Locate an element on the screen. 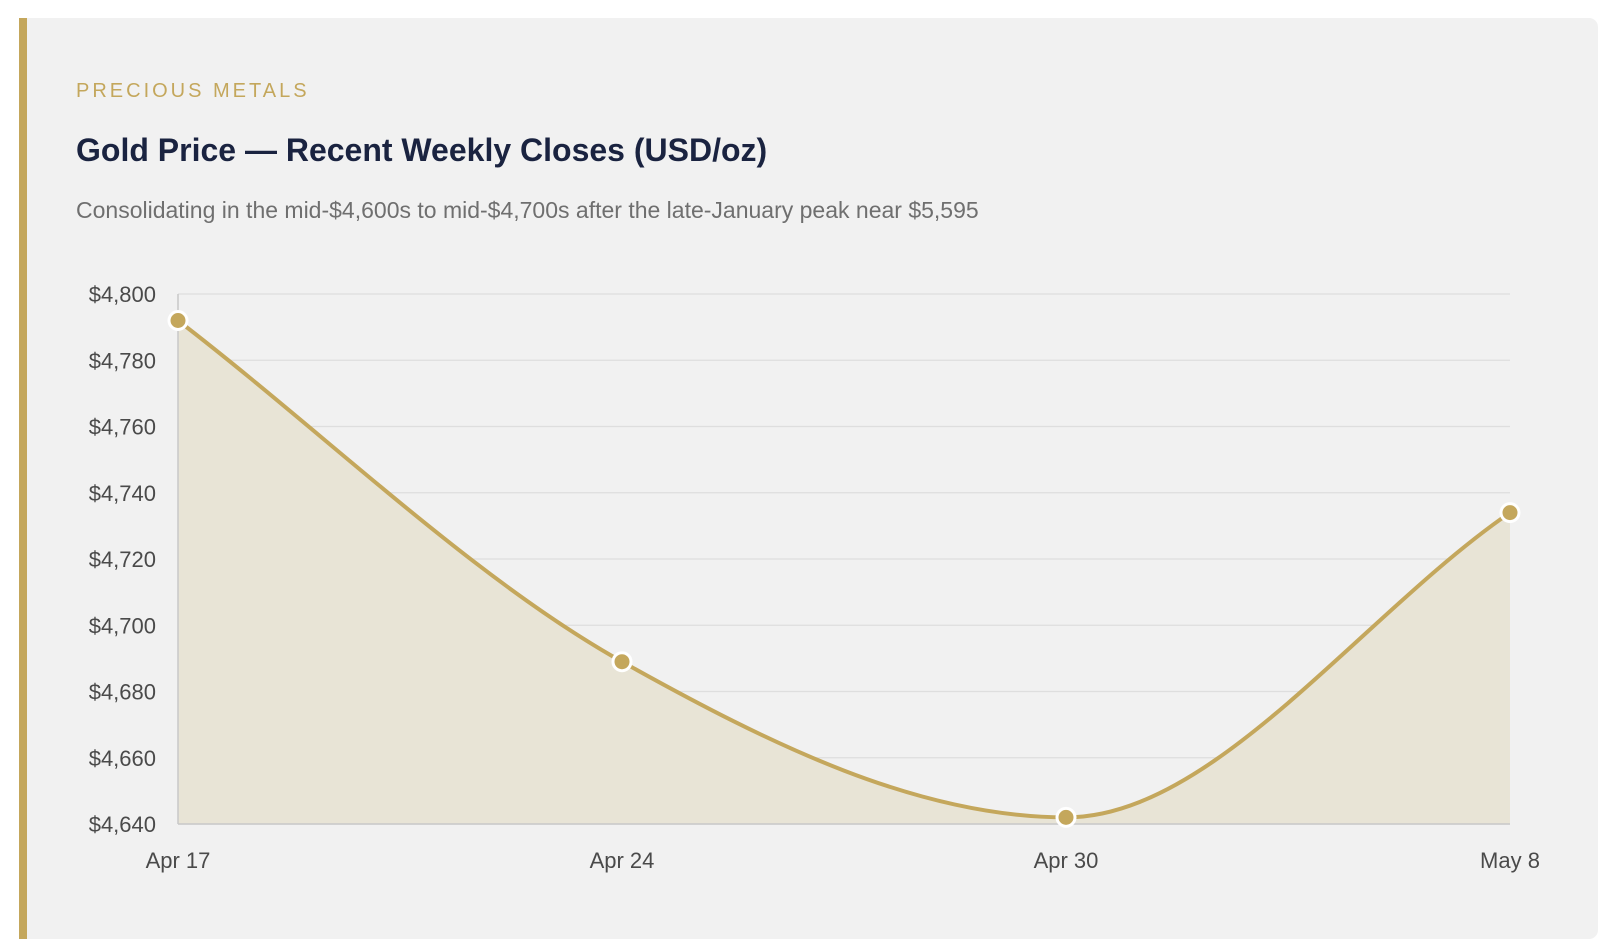 This screenshot has height=952, width=1618. x-tick-label: Apr 24 is located at coordinates (622, 860).